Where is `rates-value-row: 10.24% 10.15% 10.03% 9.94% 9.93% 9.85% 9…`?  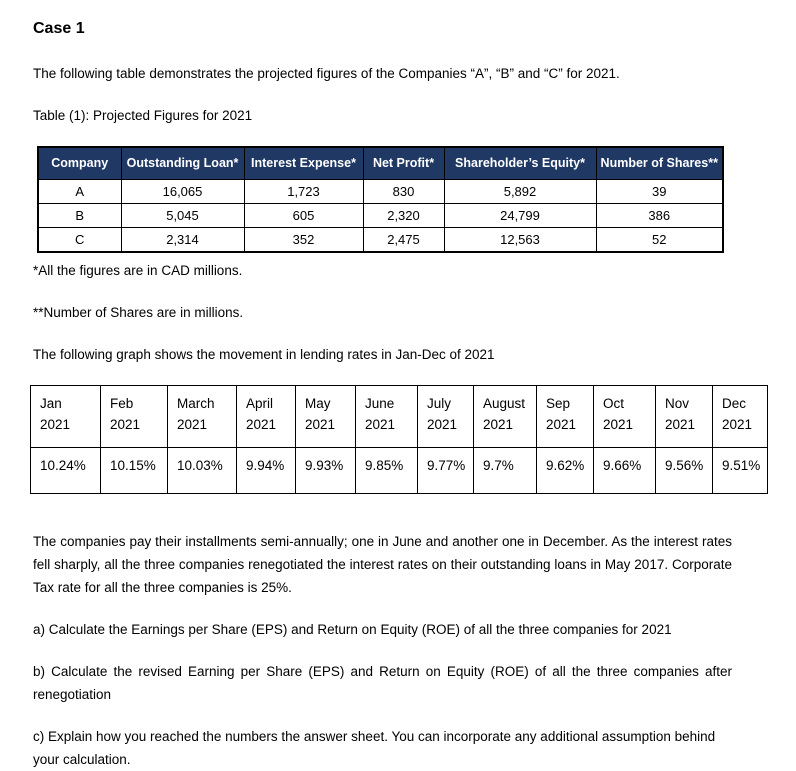
rates-value-row: 10.24% 10.15% 10.03% 9.94% 9.93% 9.85% 9… is located at coordinates (399, 470).